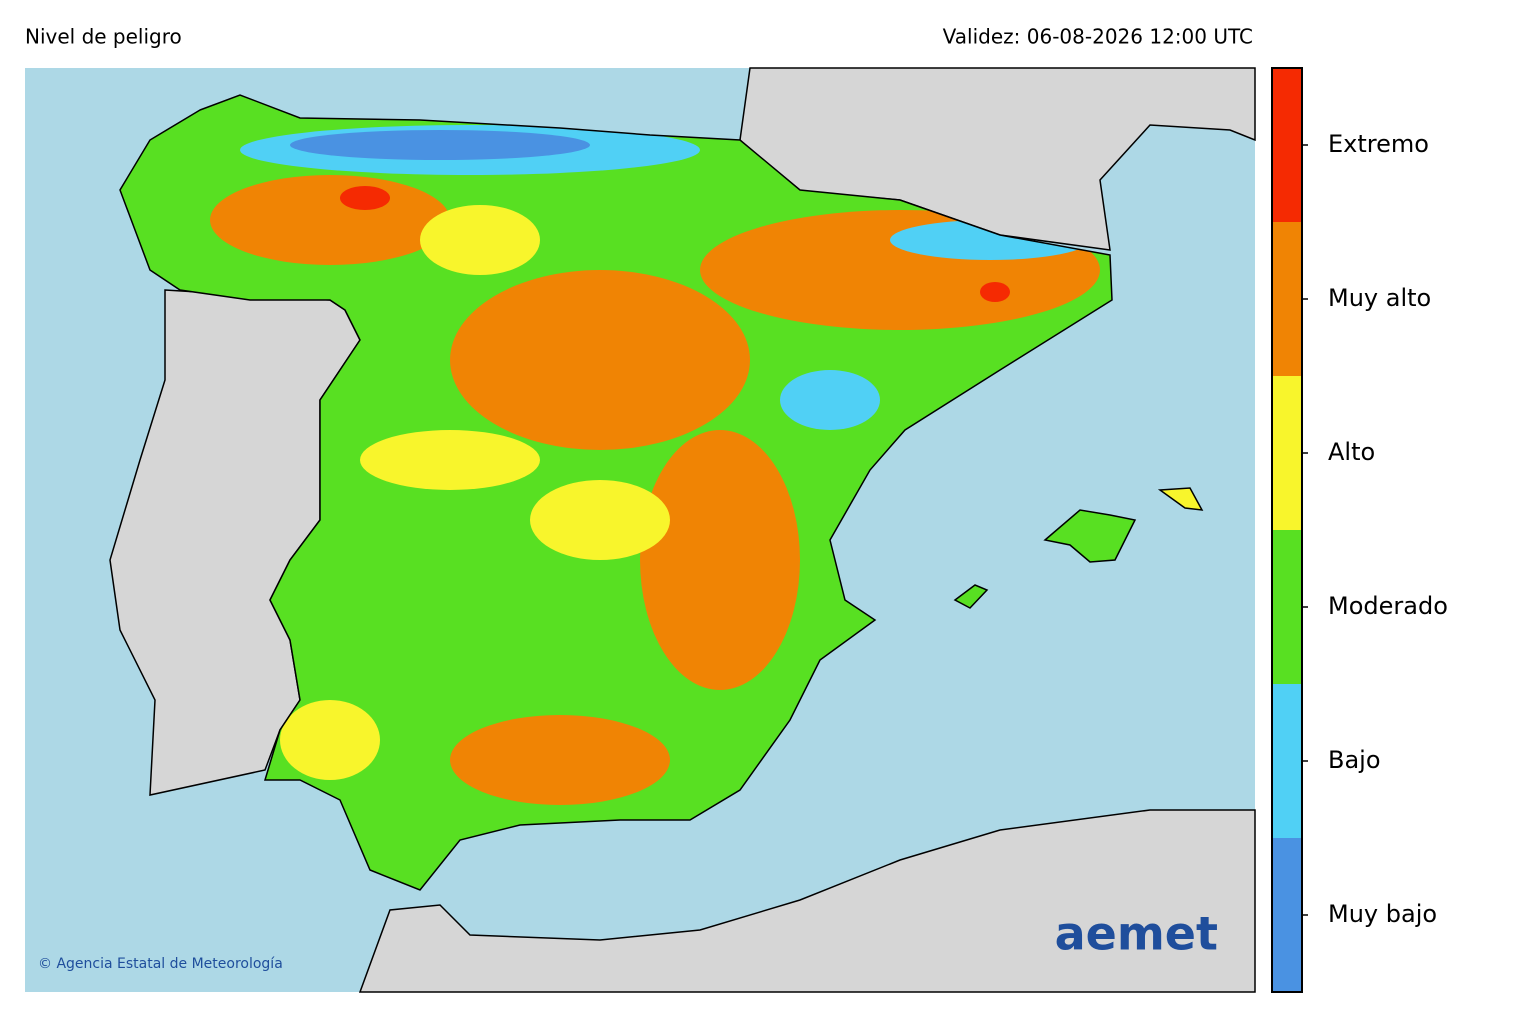 This screenshot has width=1525, height=1017. I want to click on legend: Muy bajo Bajo Moderado Alto Muy alto Extremo, so click(1359, 530).